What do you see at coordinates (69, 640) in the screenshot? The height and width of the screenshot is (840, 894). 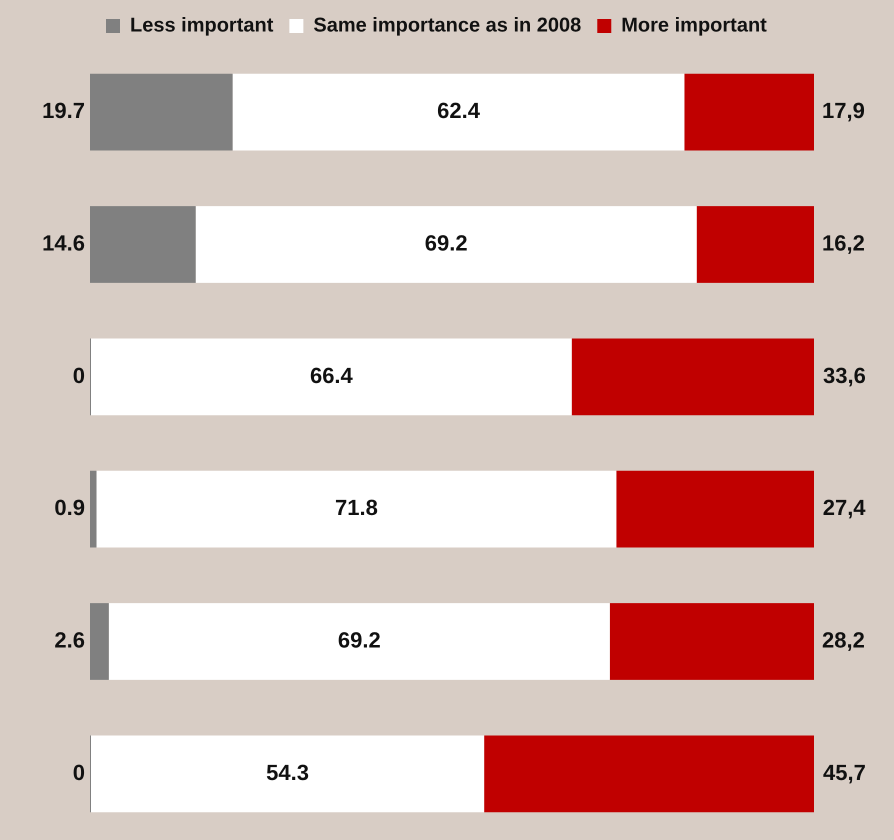 I see `data-label: 2.6` at bounding box center [69, 640].